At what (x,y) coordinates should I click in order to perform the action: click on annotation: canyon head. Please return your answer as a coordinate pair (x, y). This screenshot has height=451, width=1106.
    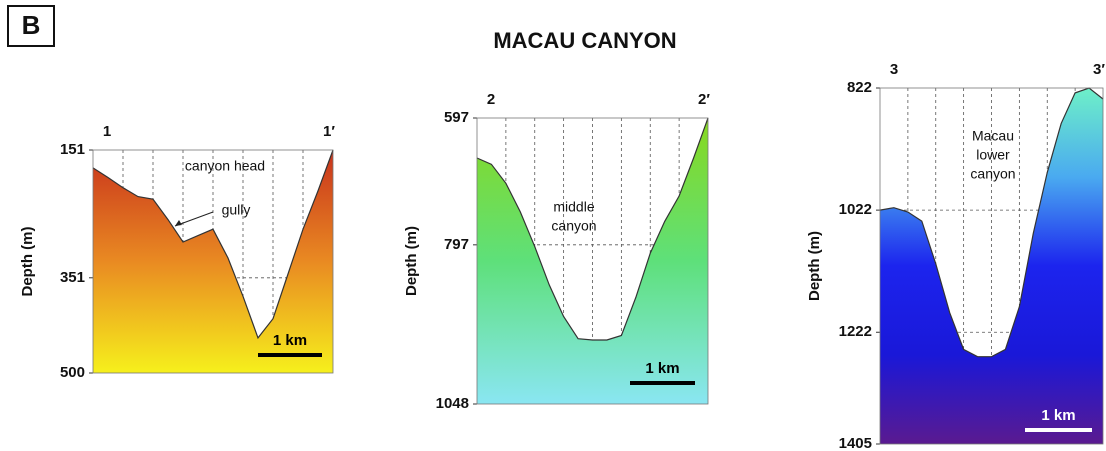
    Looking at the image, I should click on (225, 166).